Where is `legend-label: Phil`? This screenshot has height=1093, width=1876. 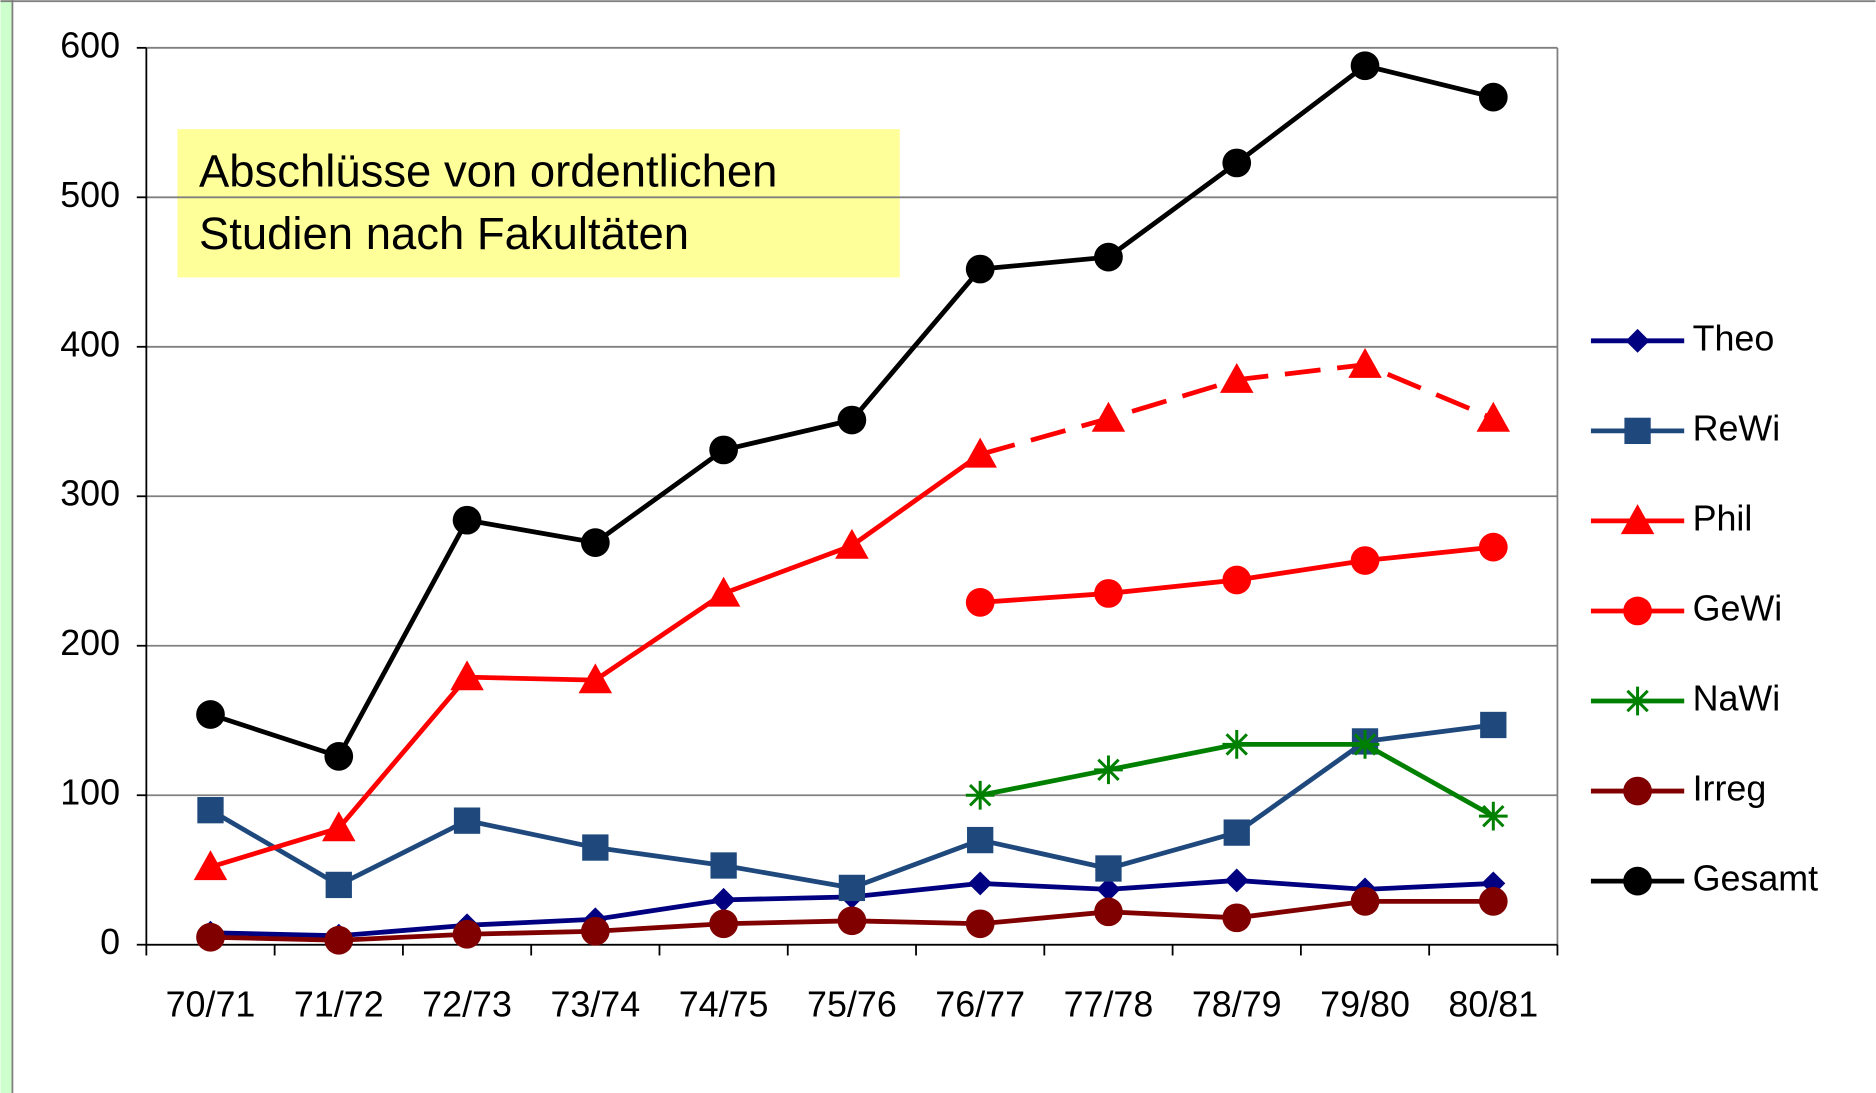
legend-label: Phil is located at coordinates (1723, 518).